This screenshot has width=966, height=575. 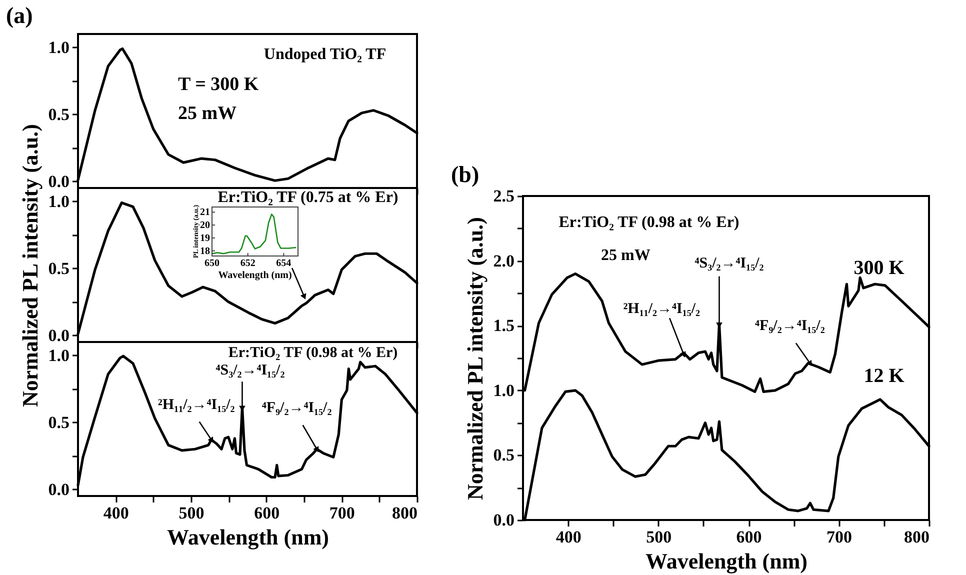 I want to click on y-tick-label: 21, so click(x=205, y=212).